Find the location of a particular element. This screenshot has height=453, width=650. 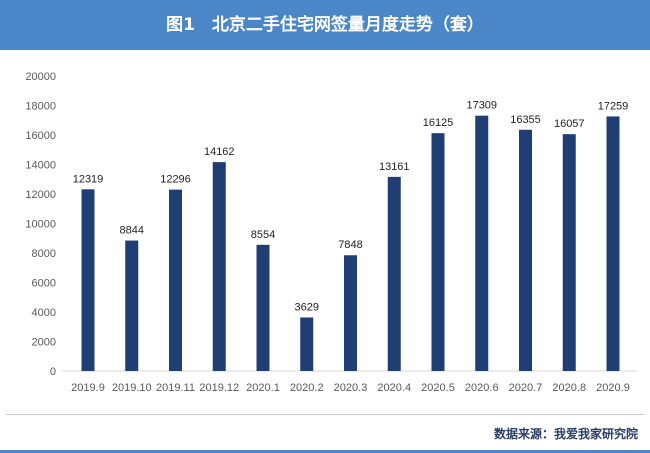

data-label: 8554 is located at coordinates (263, 235).